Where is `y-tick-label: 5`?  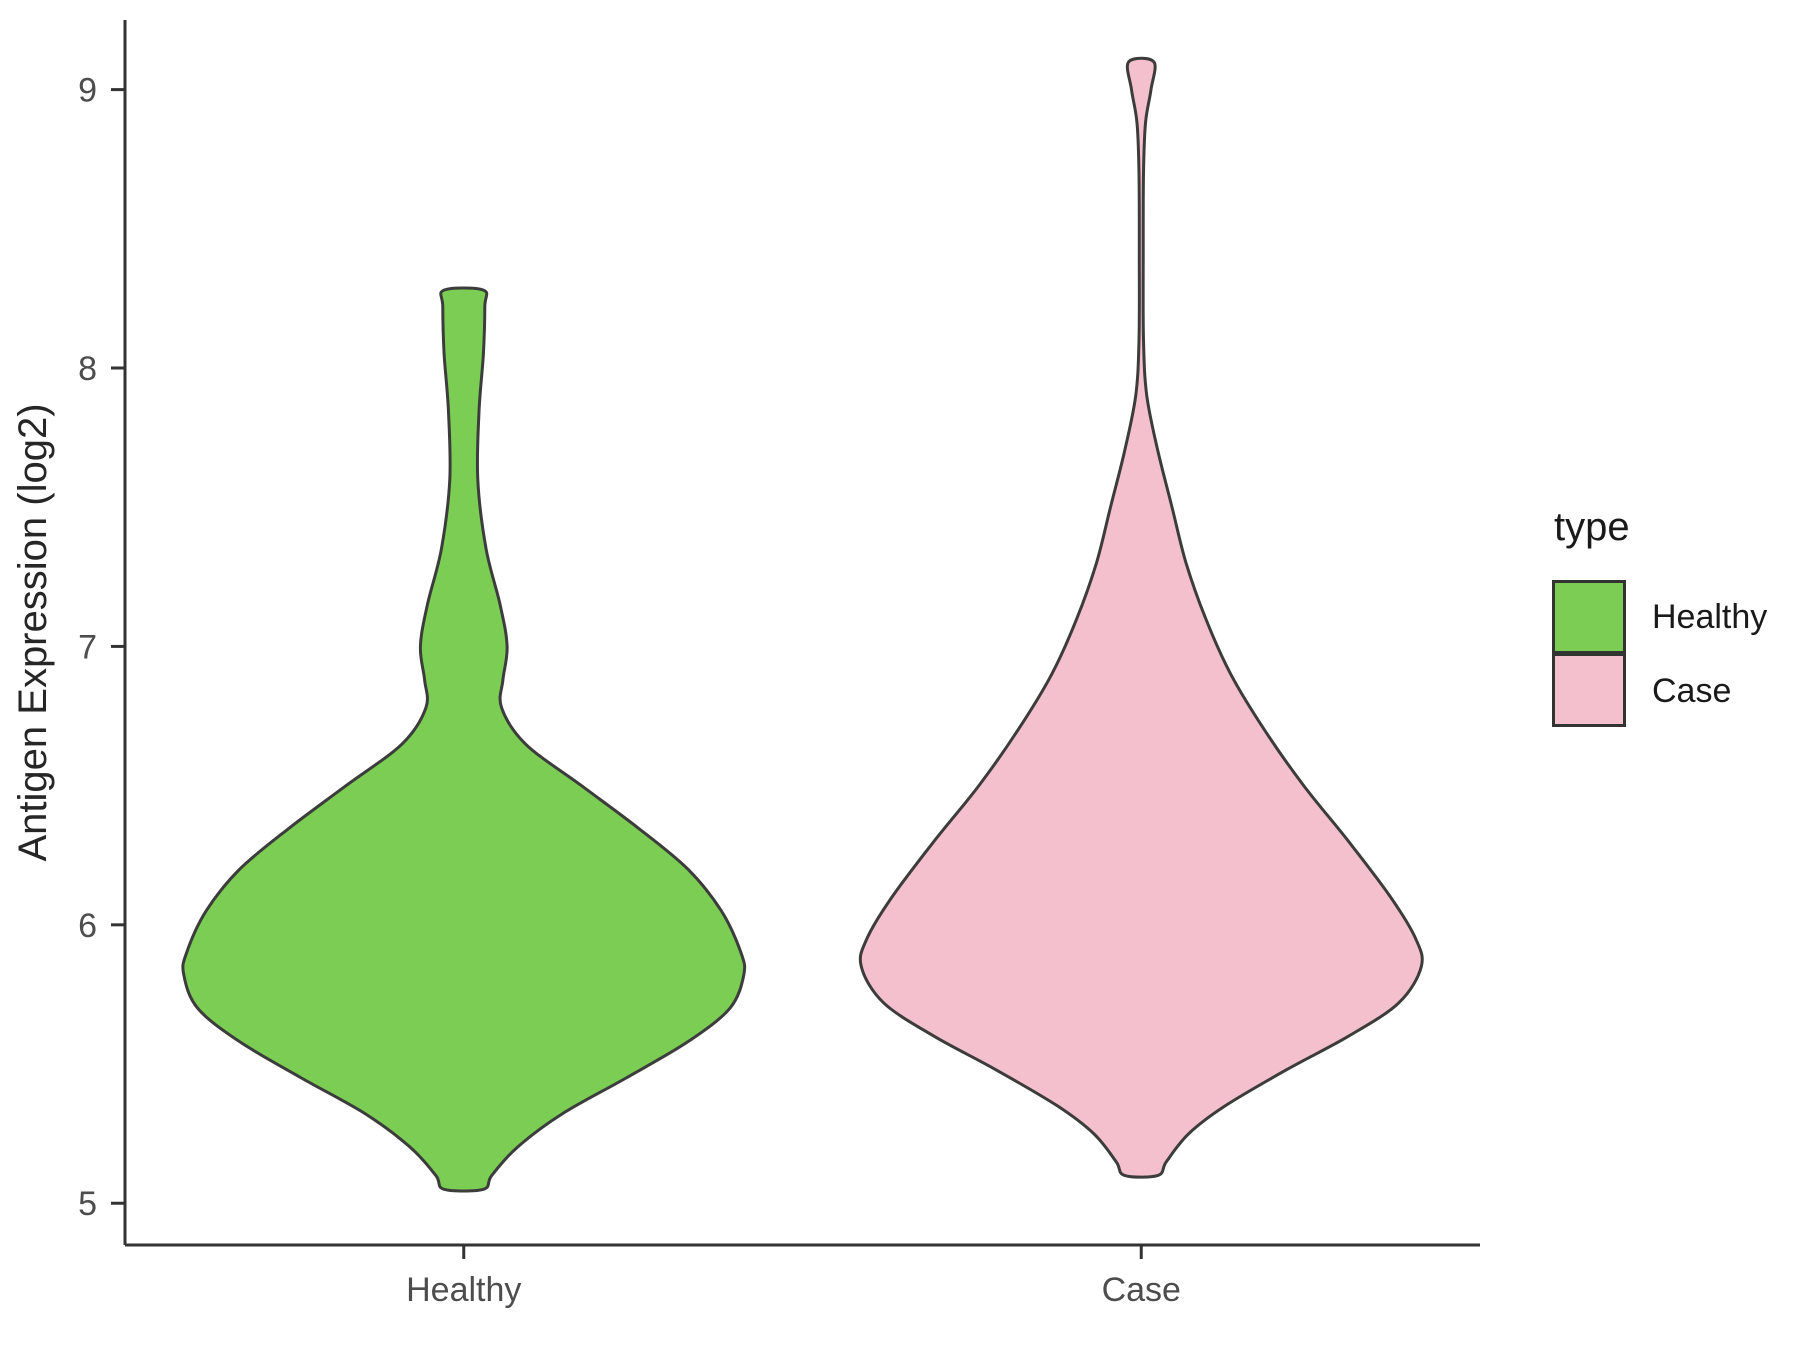
y-tick-label: 5 is located at coordinates (87, 1204).